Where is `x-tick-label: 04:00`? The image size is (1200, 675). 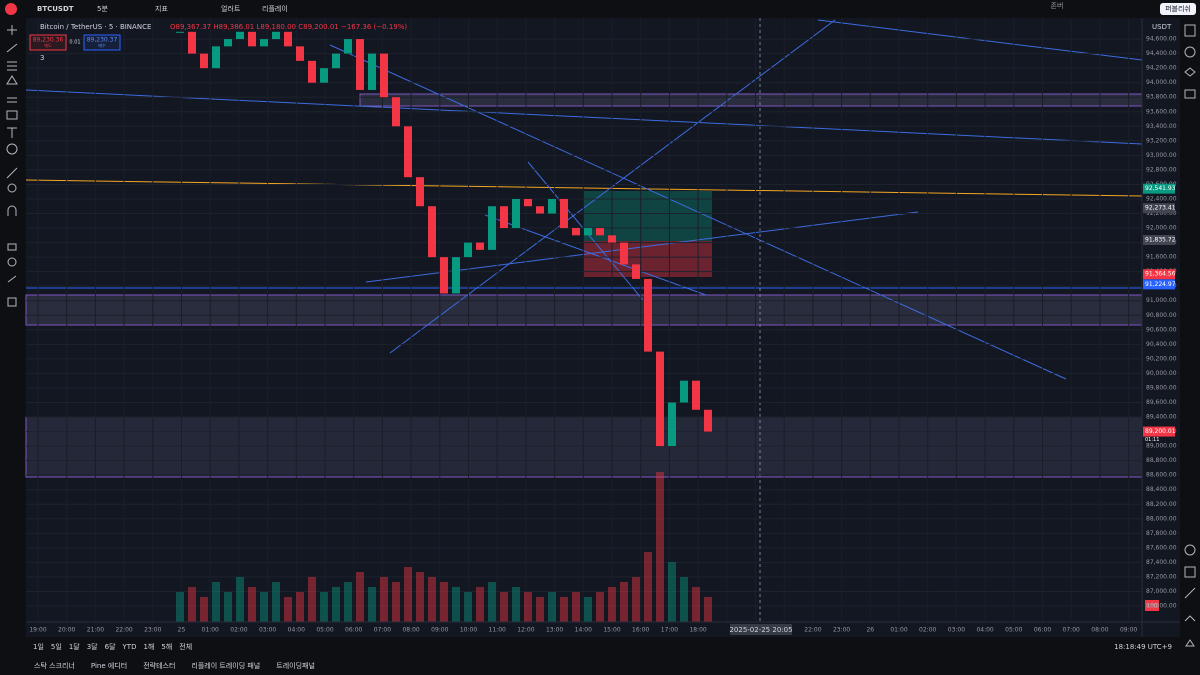
x-tick-label: 04:00 is located at coordinates (296, 630).